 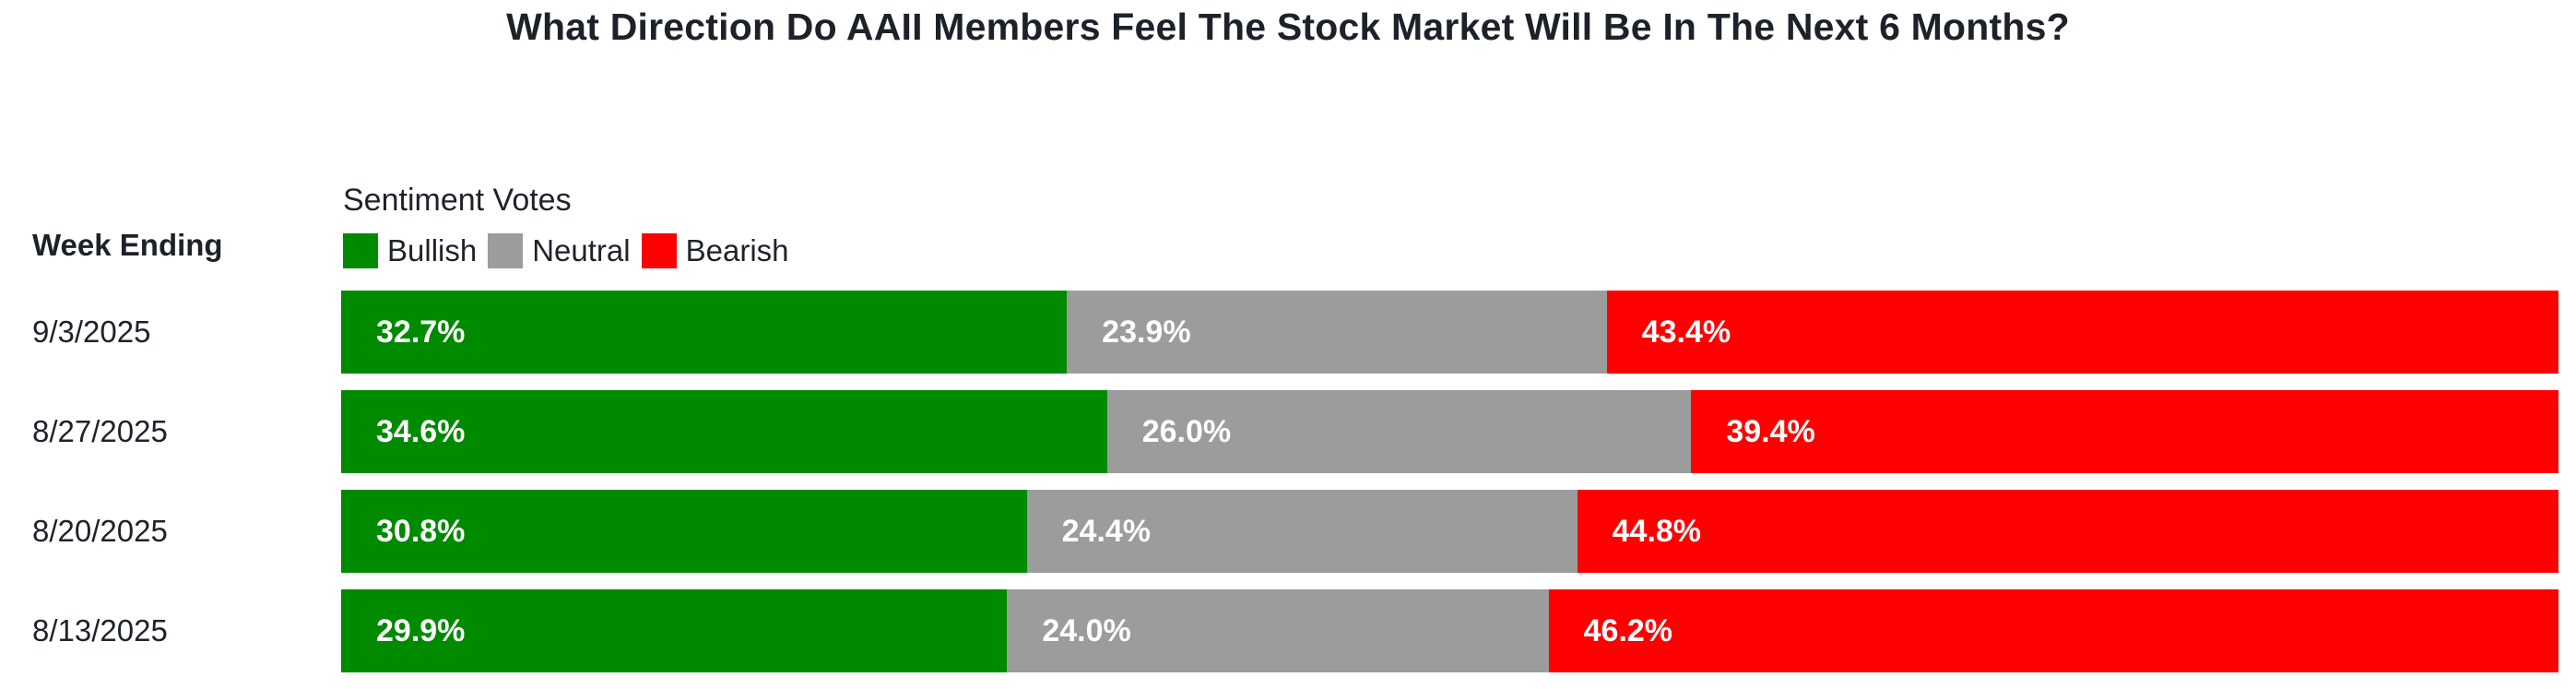 I want to click on bar-segment-neutral: 24.0%, so click(x=1278, y=630).